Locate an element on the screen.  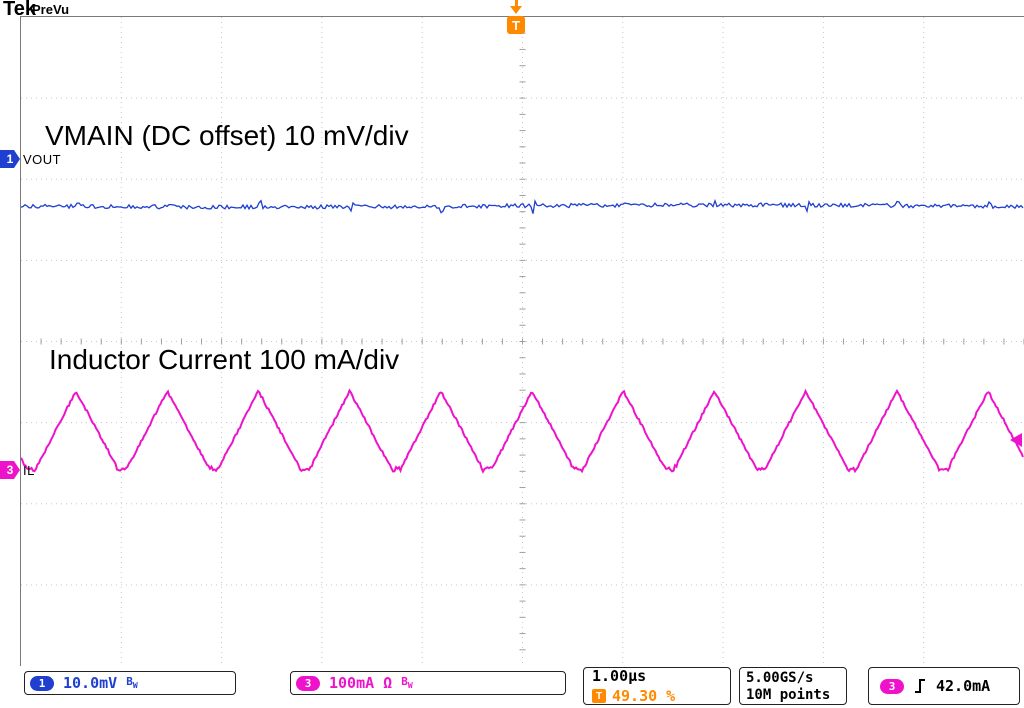
ch1-badge: 1 is located at coordinates (42, 683).